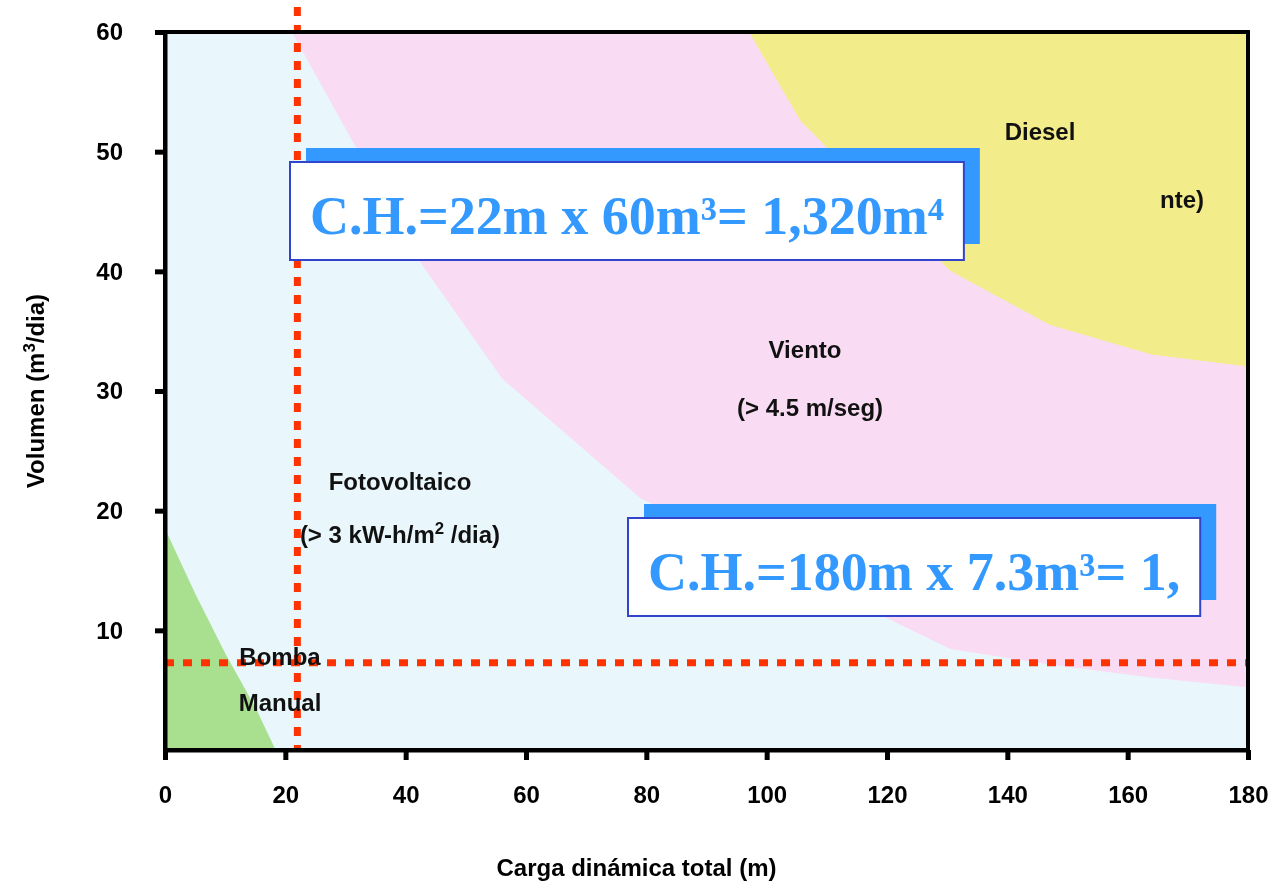 This screenshot has height=886, width=1272. Describe the element at coordinates (400, 533) in the screenshot. I see `annotation: (> 3 kW-h/m$^{2}$ /dia)` at that location.